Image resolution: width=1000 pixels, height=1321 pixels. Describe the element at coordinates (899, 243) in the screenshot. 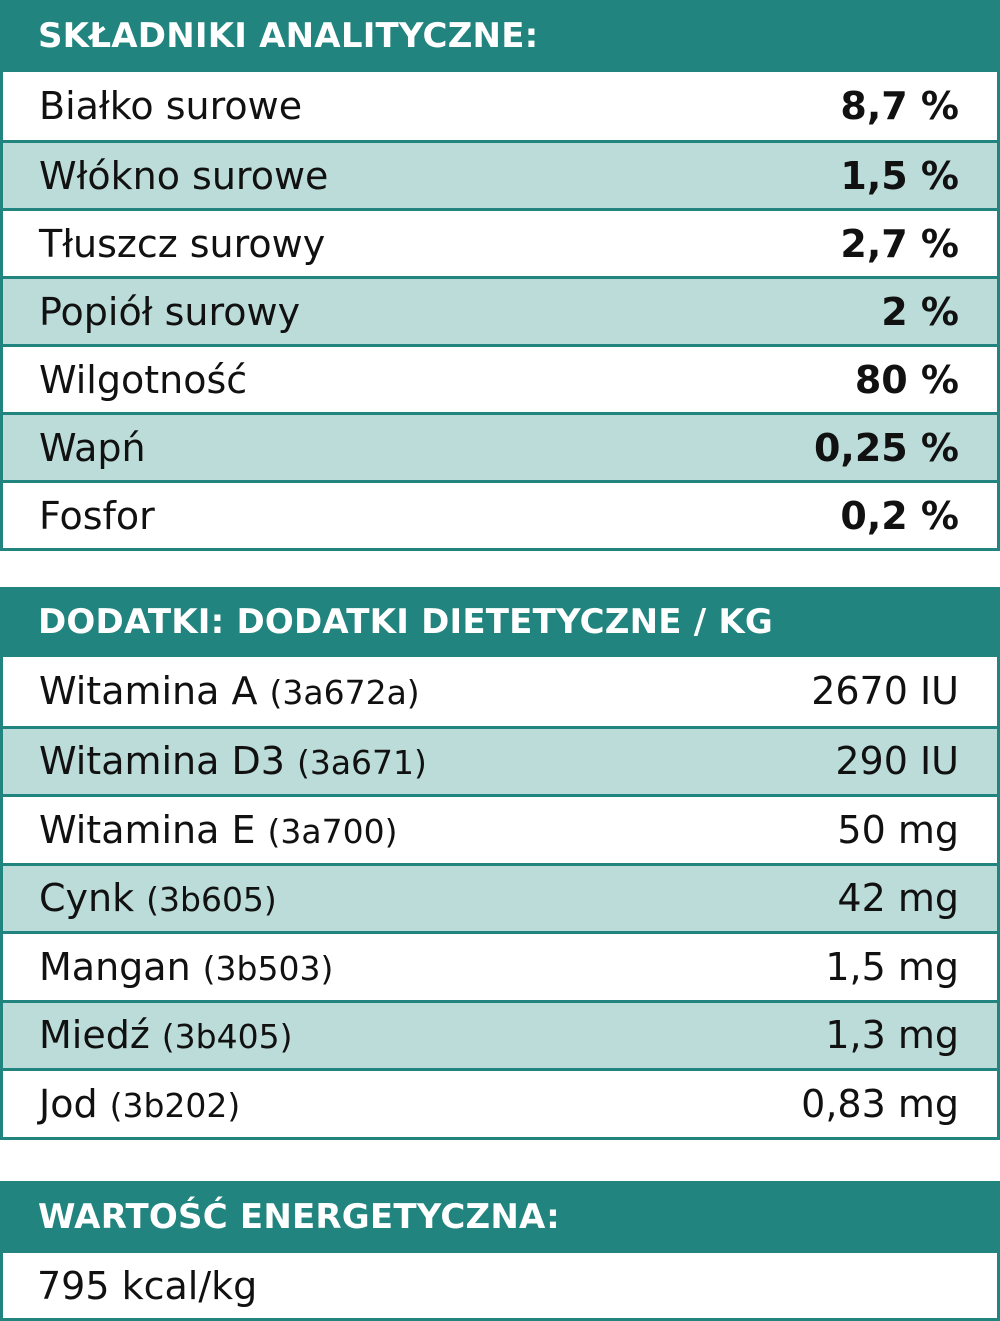

I see `row-value: 2,7 %` at that location.